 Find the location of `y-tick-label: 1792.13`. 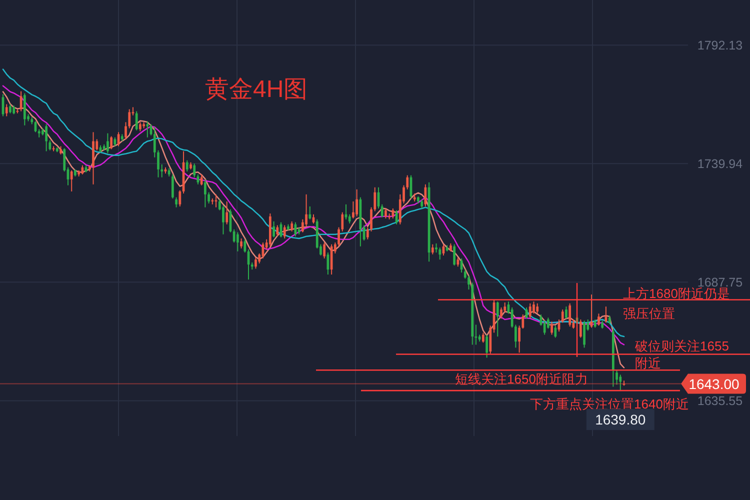

y-tick-label: 1792.13 is located at coordinates (720, 45).